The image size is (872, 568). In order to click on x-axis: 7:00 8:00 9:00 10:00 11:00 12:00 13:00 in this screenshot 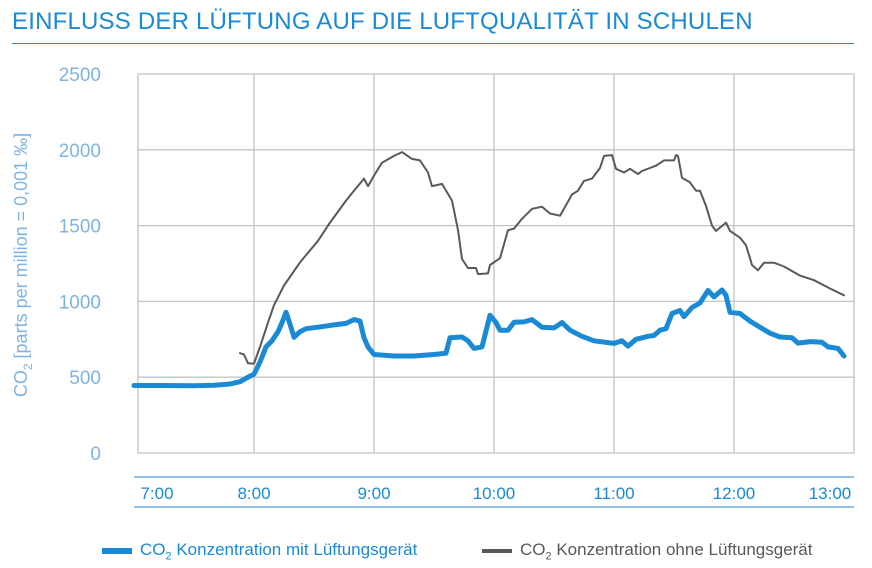, I will do `click(494, 492)`.